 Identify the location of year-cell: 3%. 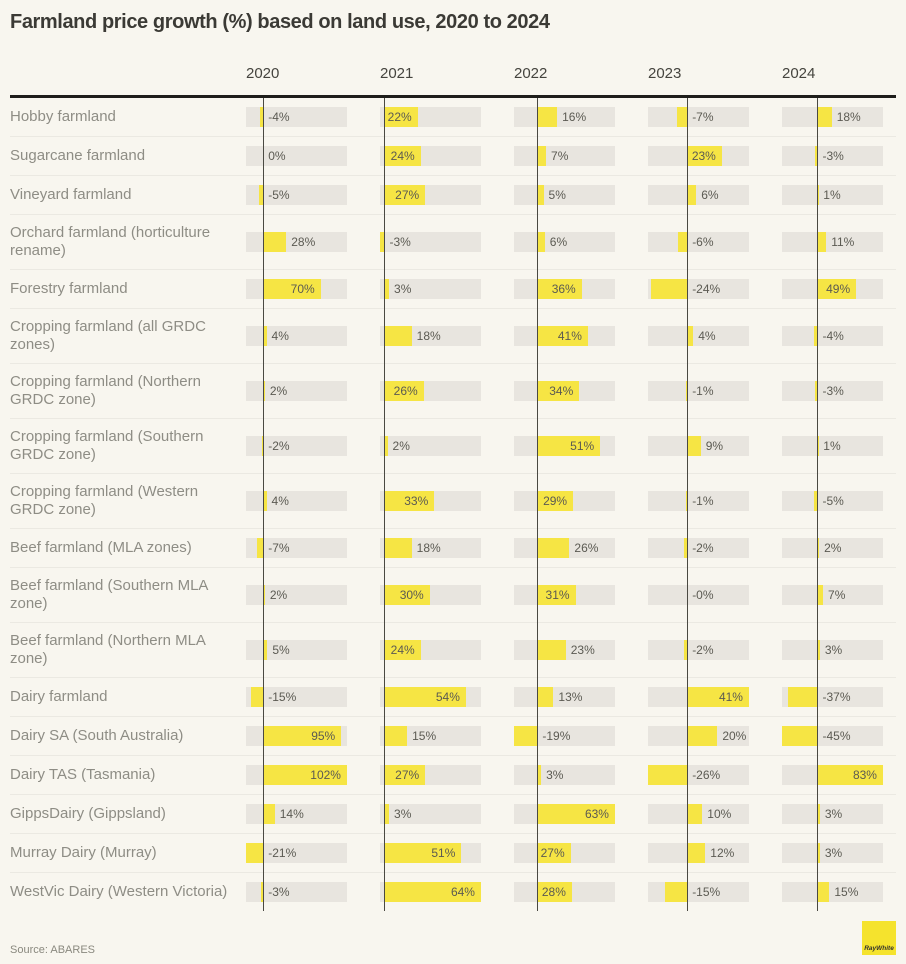
(844, 814).